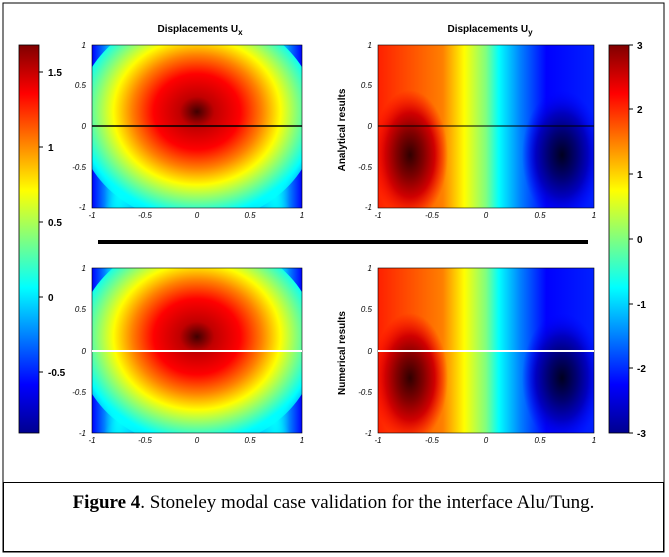 The height and width of the screenshot is (557, 669). Describe the element at coordinates (200, 30) in the screenshot. I see `title-ux: Displacements Ux` at that location.